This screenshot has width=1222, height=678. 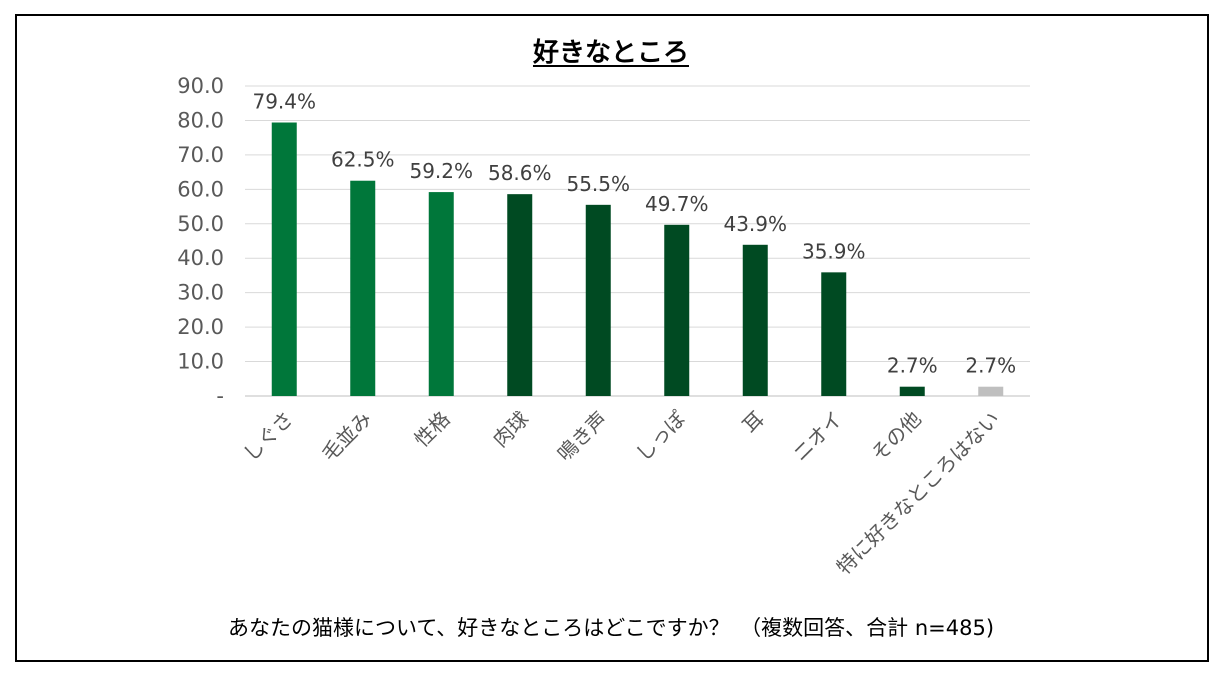 What do you see at coordinates (284, 102) in the screenshot?
I see `data-label: 79.4%` at bounding box center [284, 102].